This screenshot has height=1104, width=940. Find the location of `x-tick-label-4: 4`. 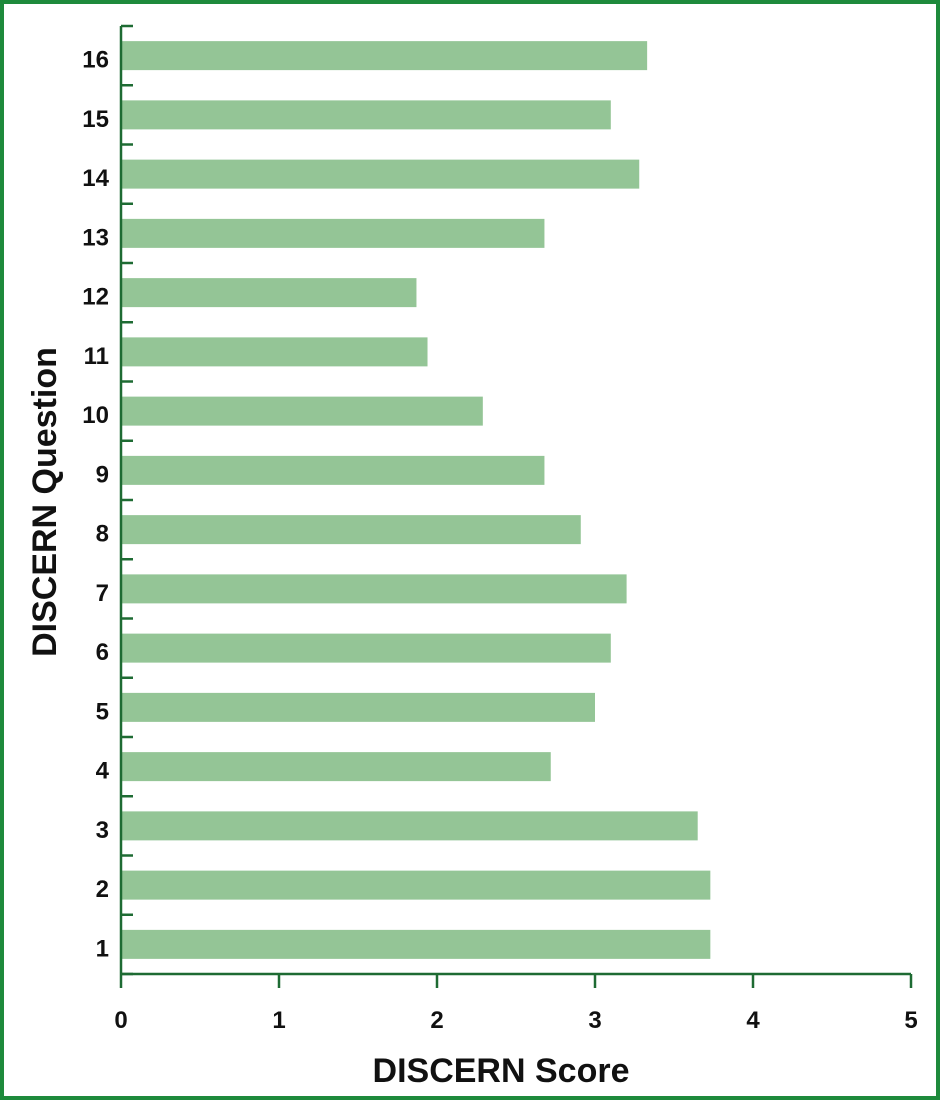

x-tick-label-4: 4 is located at coordinates (753, 1020).